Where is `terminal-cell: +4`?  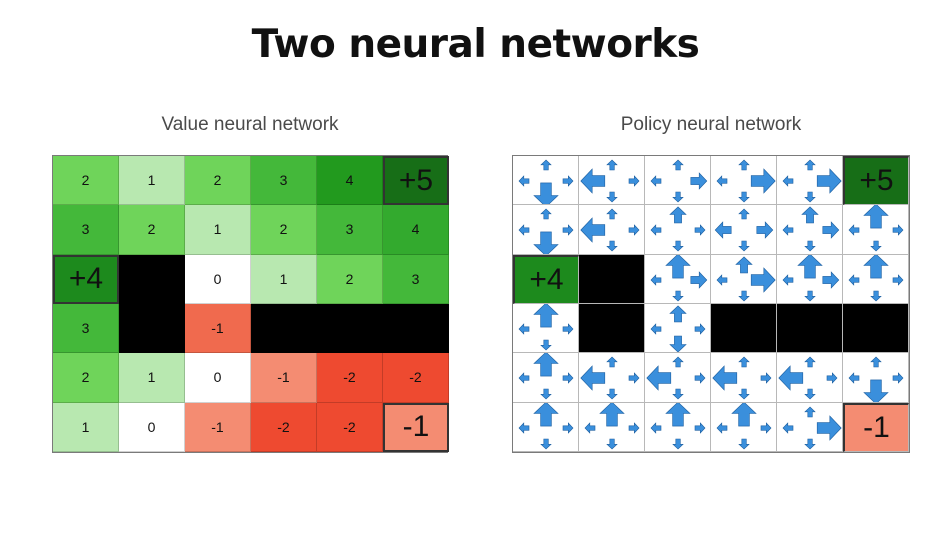
terminal-cell: +4 is located at coordinates (86, 279).